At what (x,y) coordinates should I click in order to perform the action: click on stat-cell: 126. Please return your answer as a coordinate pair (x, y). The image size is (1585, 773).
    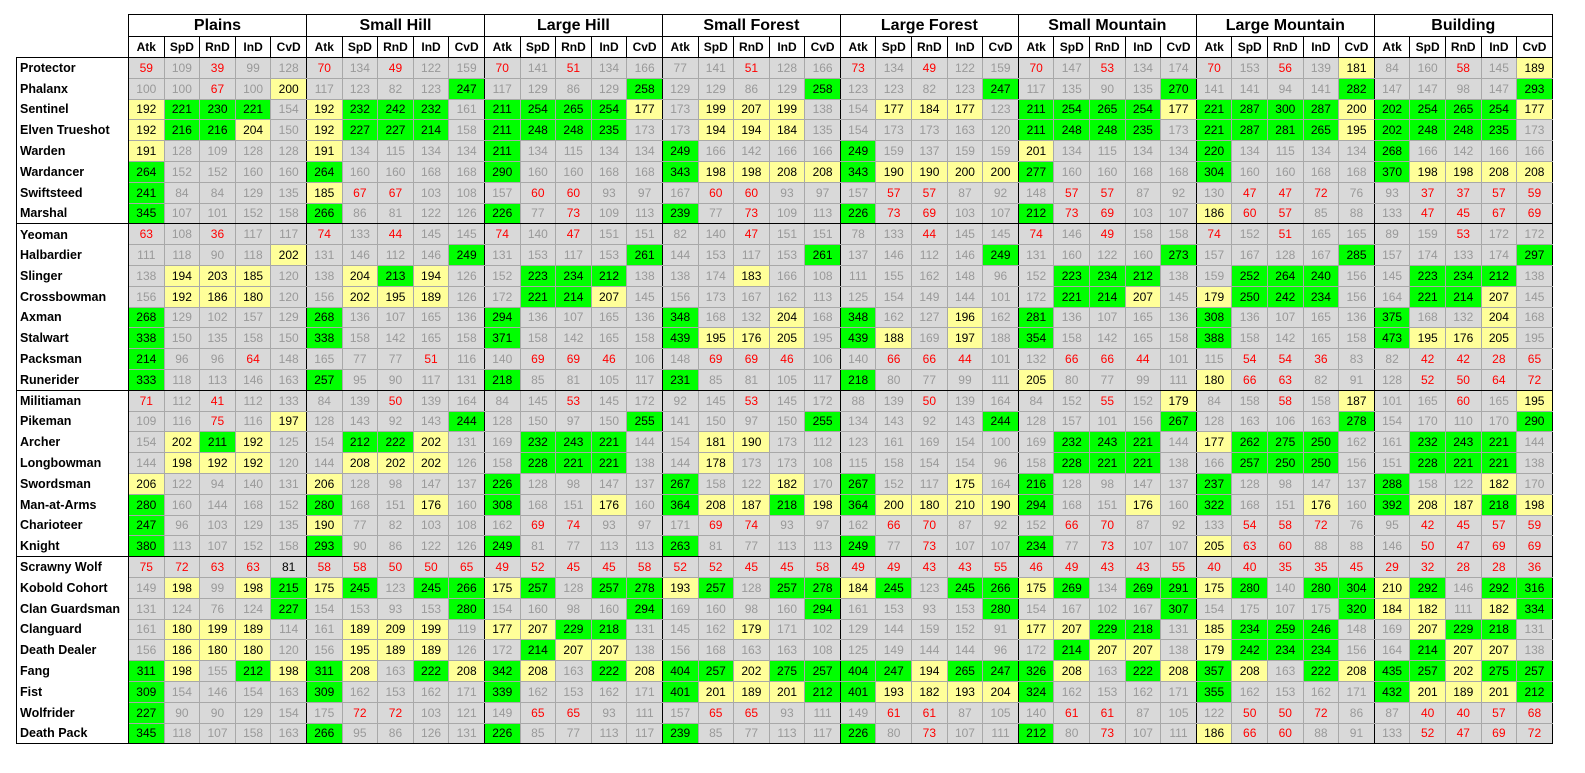
    Looking at the image, I should click on (466, 296).